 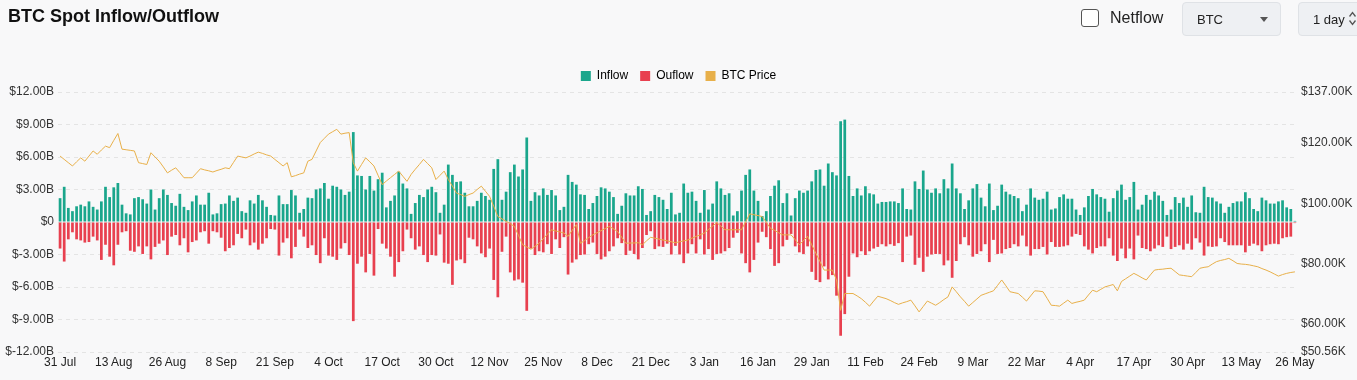 What do you see at coordinates (32, 318) in the screenshot?
I see `y-tick-label: $-9.00B` at bounding box center [32, 318].